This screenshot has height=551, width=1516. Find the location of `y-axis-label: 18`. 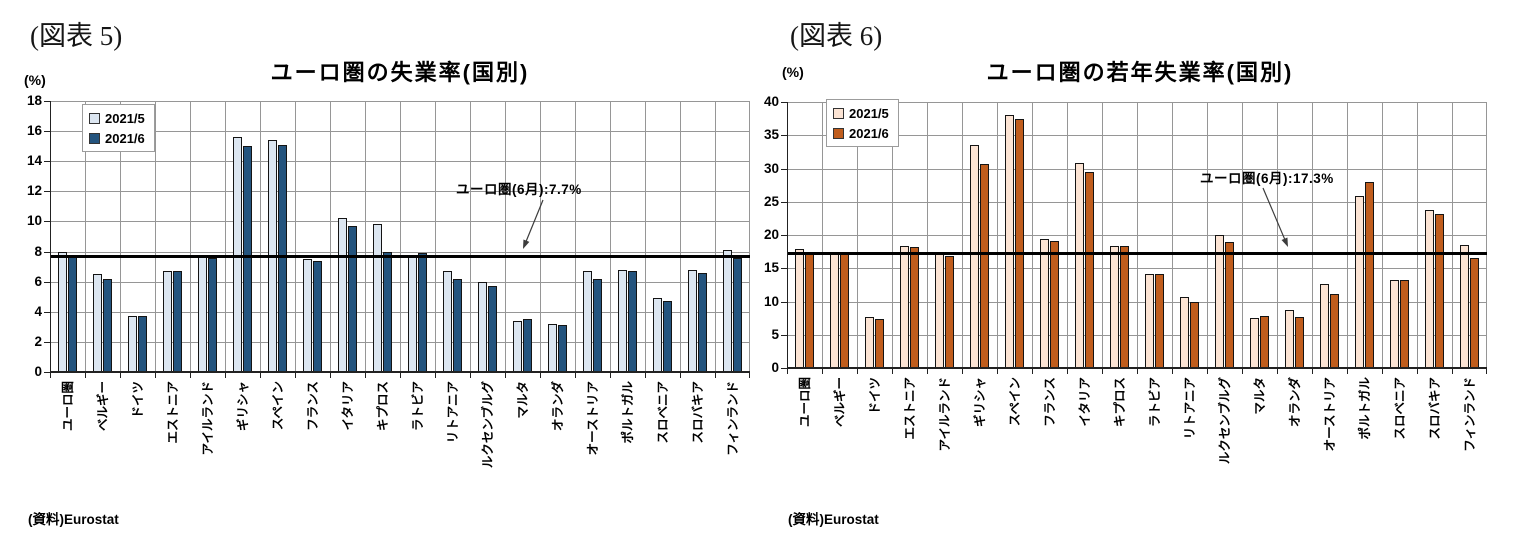

y-axis-label: 18 is located at coordinates (34, 100).